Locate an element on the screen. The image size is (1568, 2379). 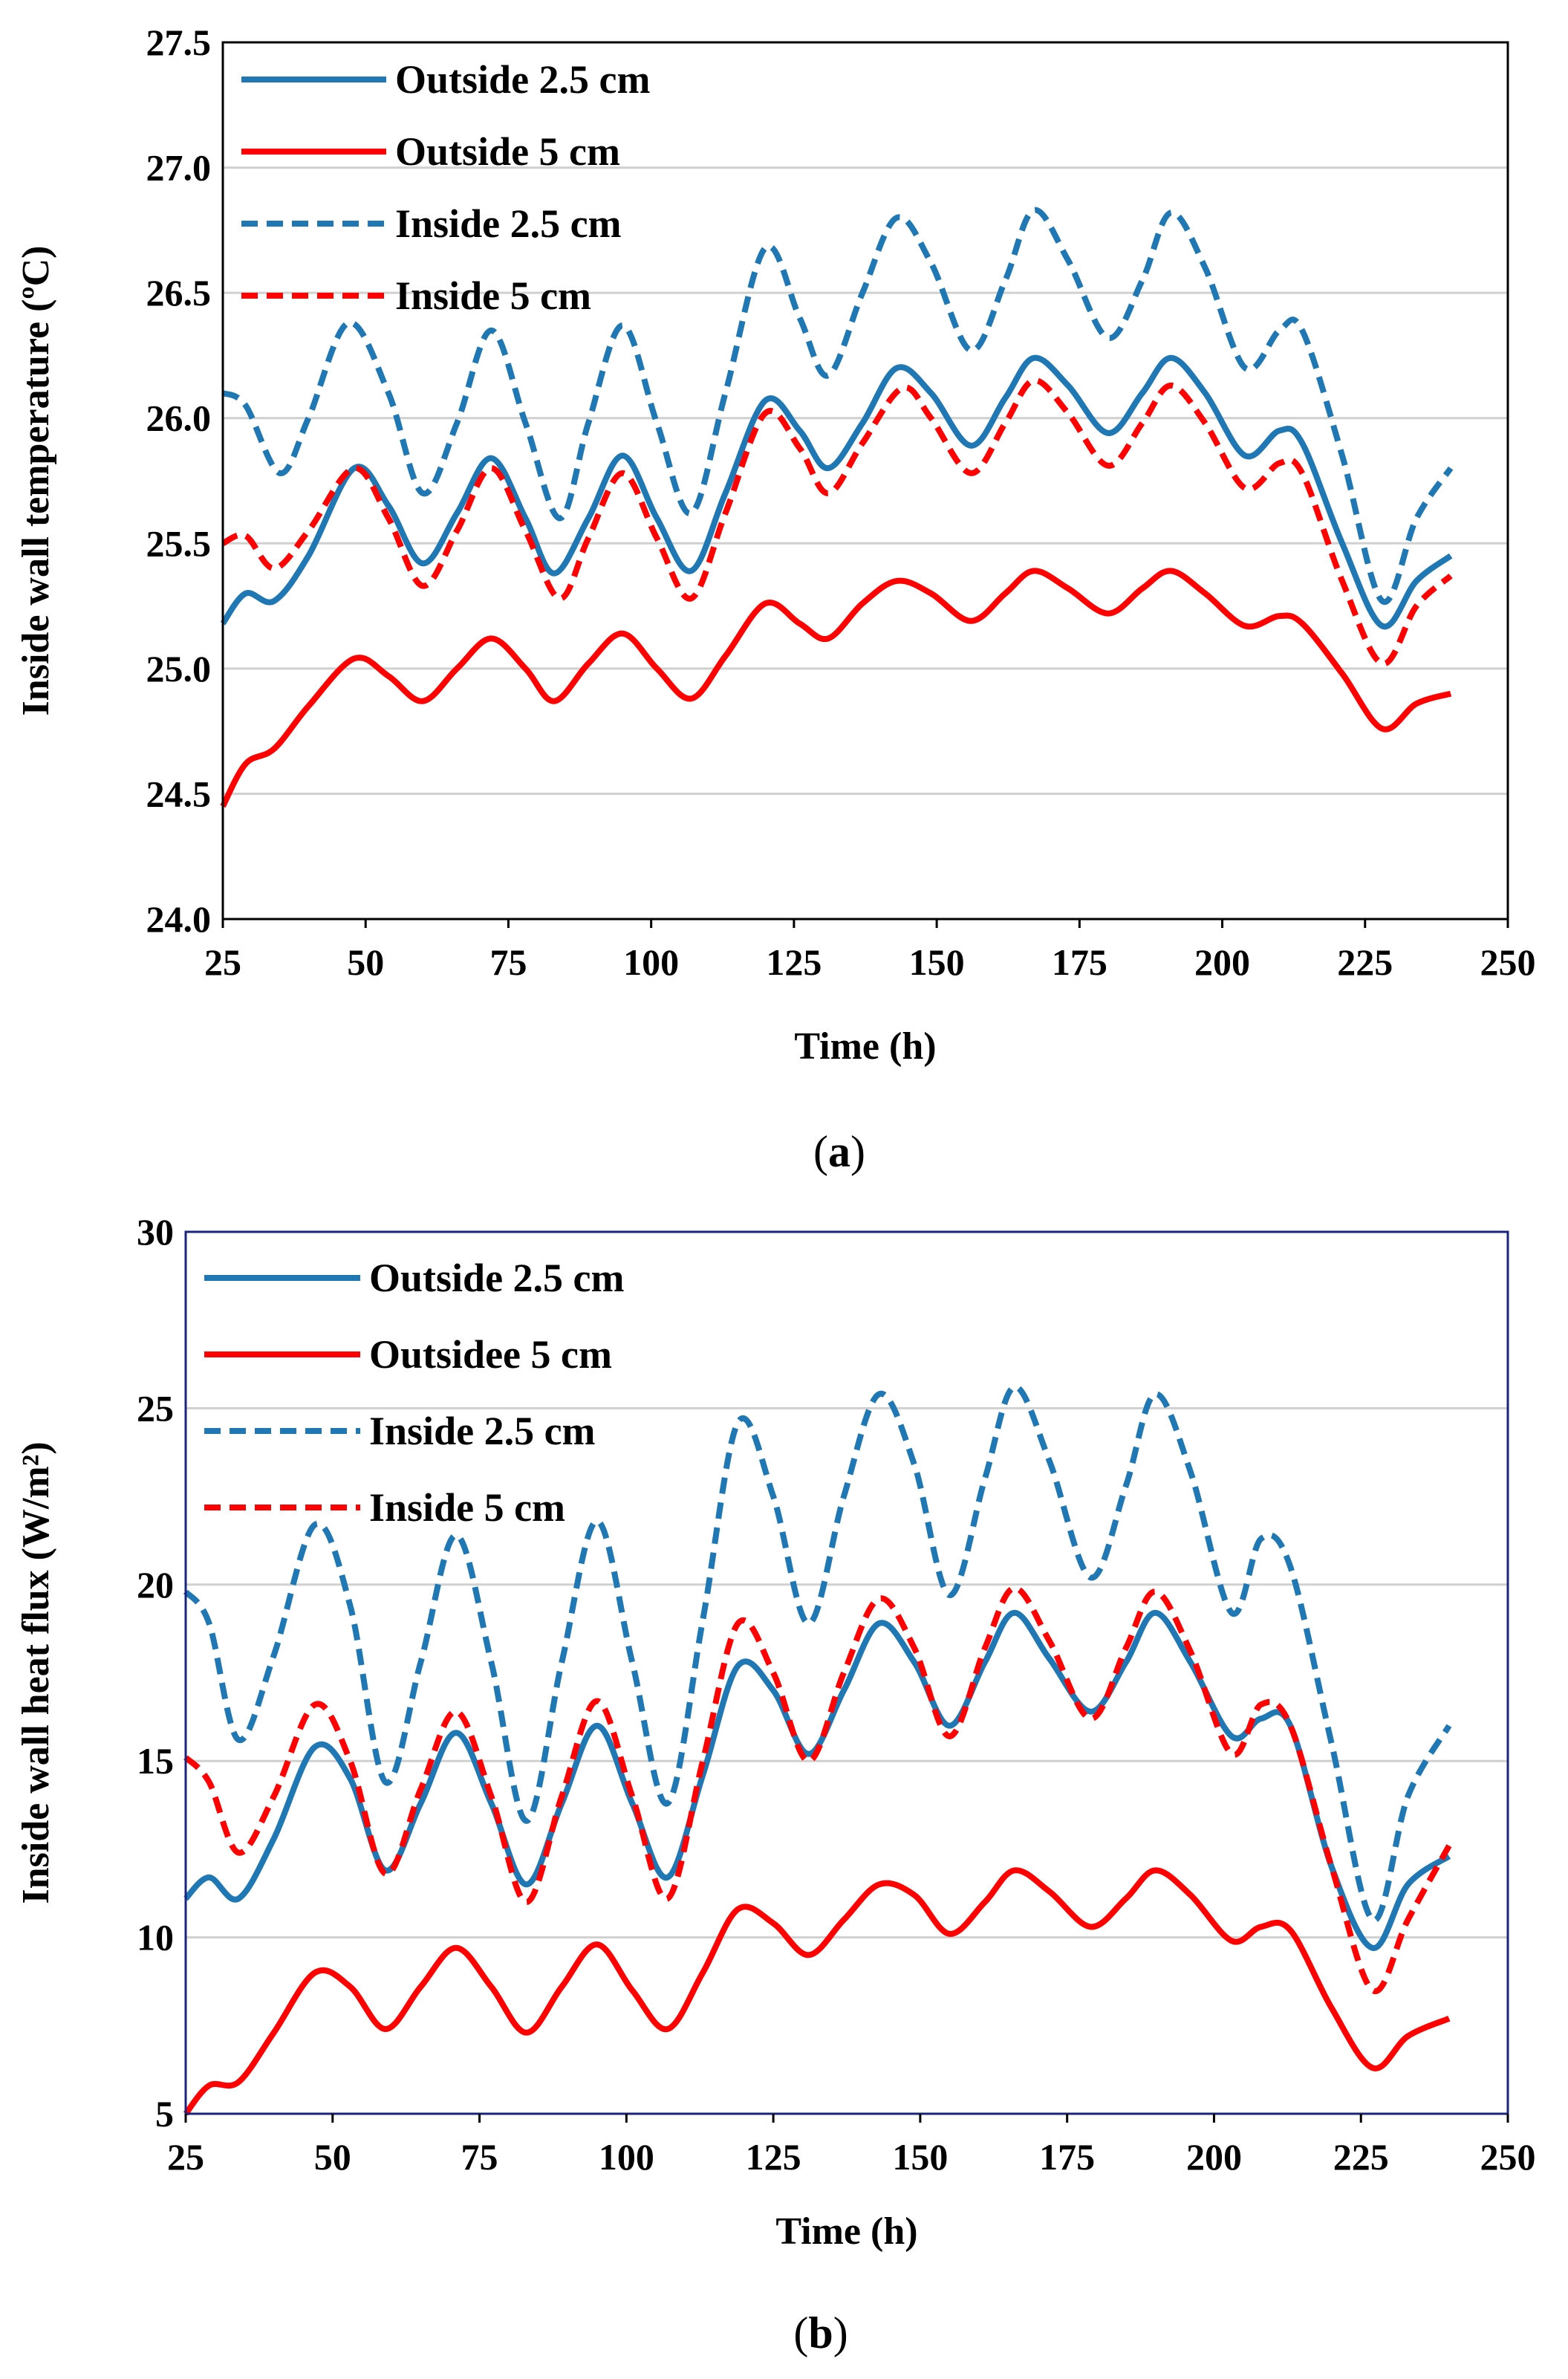
y-tick-label: 26.0 is located at coordinates (179, 418).